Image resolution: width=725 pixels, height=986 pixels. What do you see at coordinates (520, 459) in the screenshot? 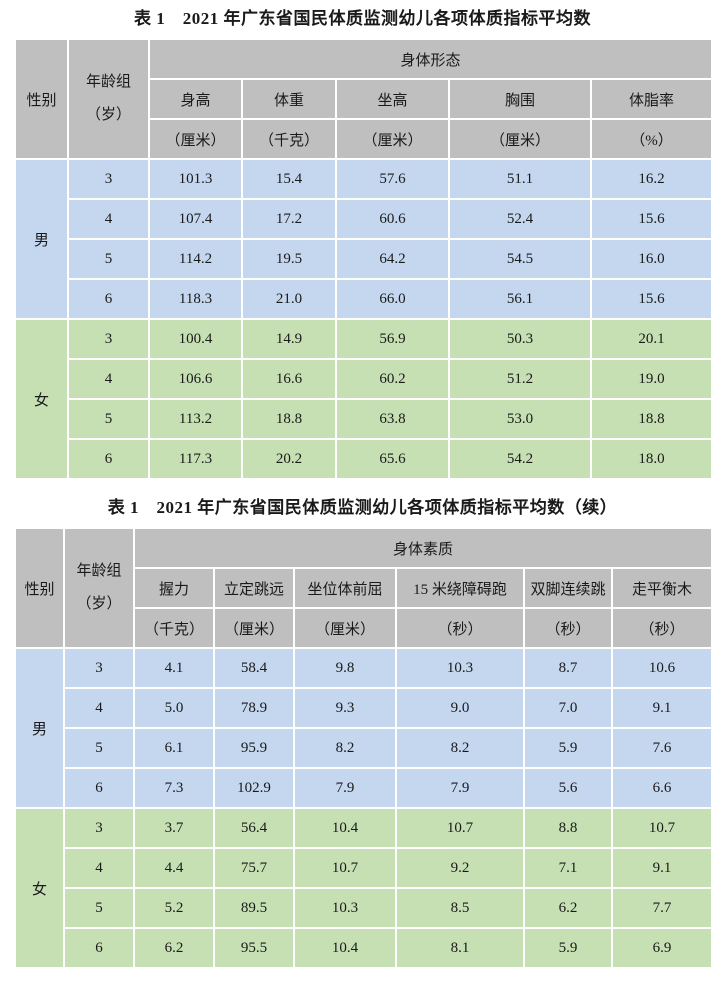
I see `value-cell: 54.2` at bounding box center [520, 459].